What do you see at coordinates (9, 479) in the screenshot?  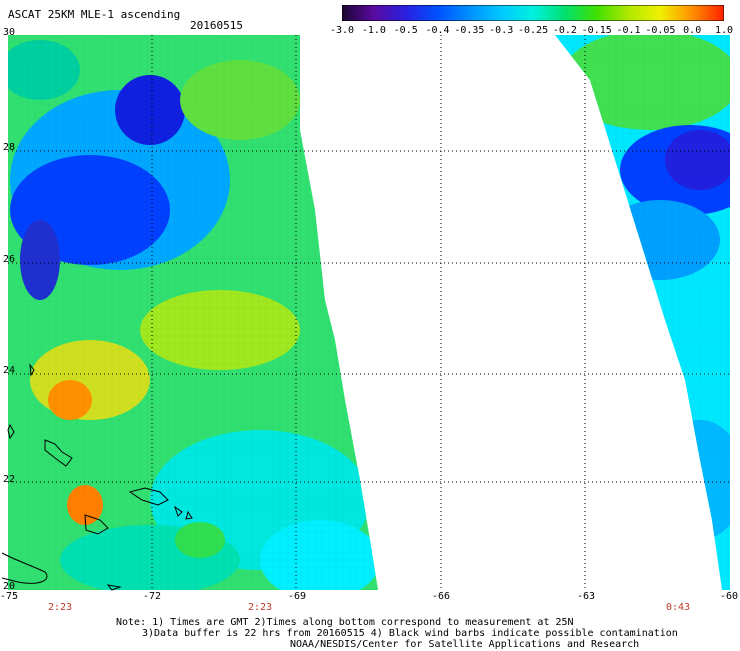 I see `lat-label: 22` at bounding box center [9, 479].